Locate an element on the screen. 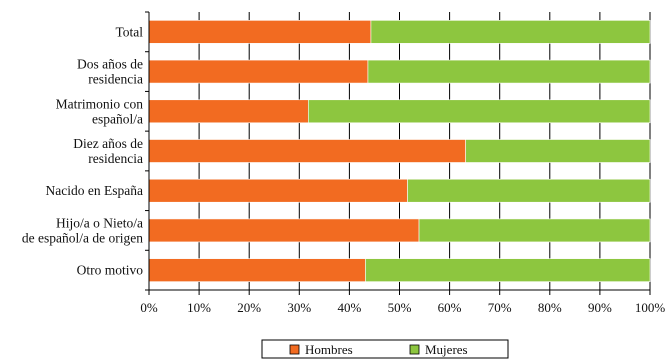 The image size is (666, 360). x-tick-label: 0% is located at coordinates (149, 307).